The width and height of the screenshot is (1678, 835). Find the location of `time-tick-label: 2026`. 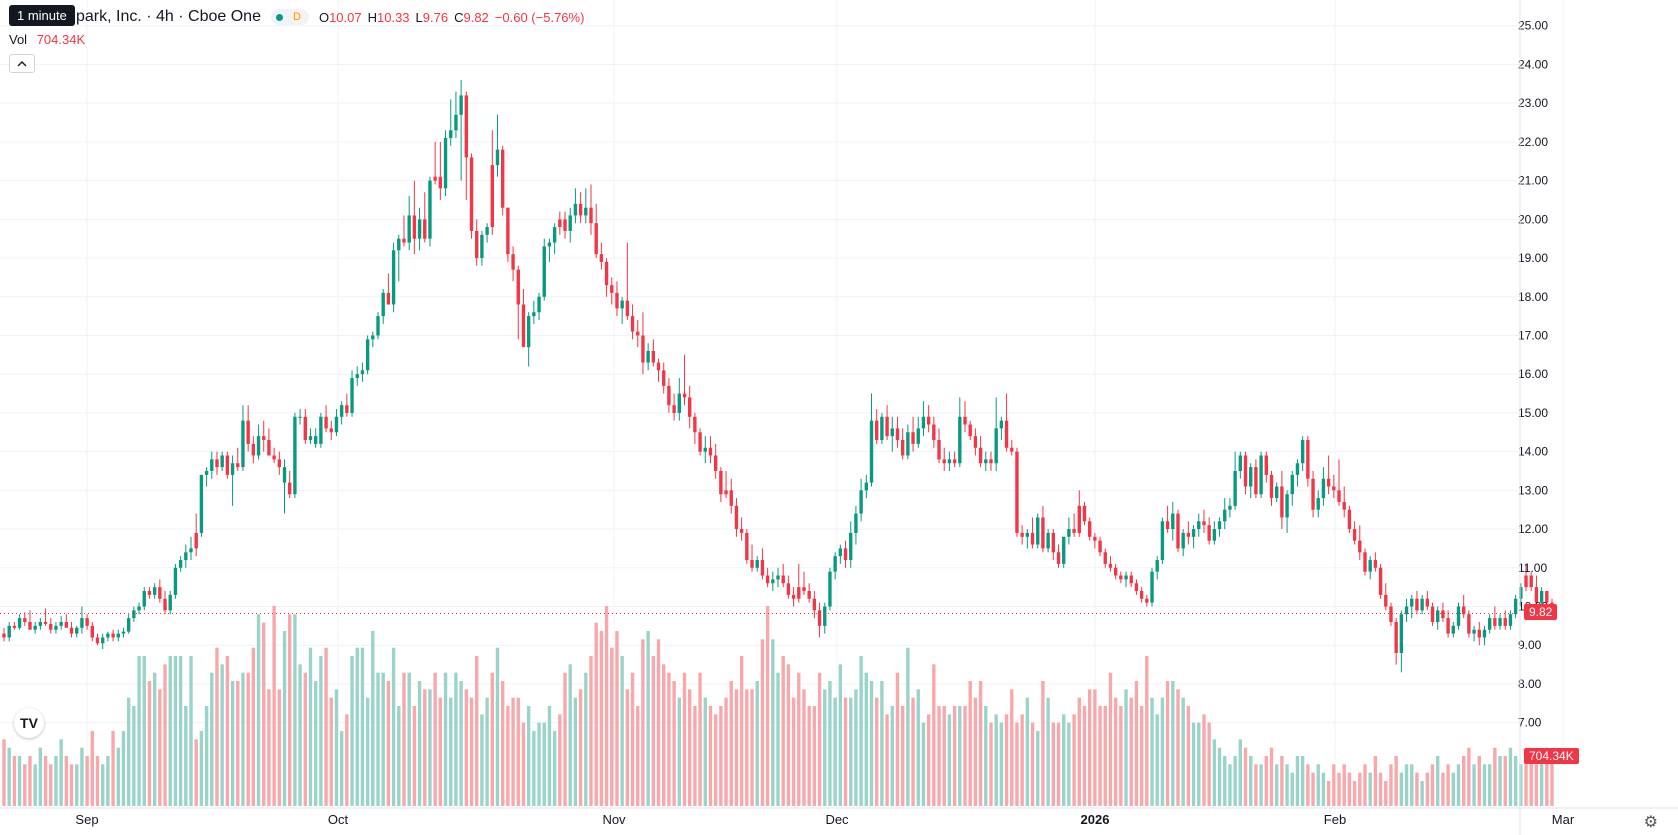

time-tick-label: 2026 is located at coordinates (1095, 819).